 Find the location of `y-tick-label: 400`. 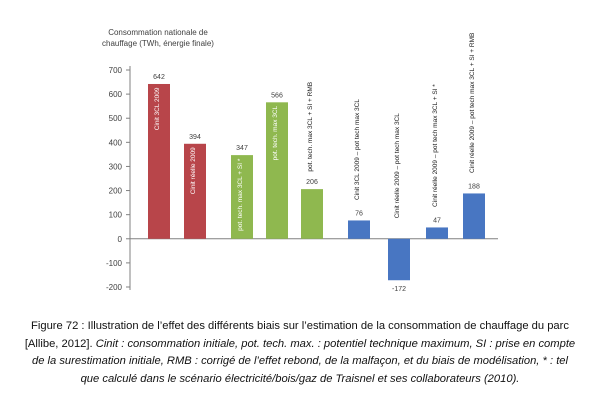

y-tick-label: 400 is located at coordinates (116, 142).